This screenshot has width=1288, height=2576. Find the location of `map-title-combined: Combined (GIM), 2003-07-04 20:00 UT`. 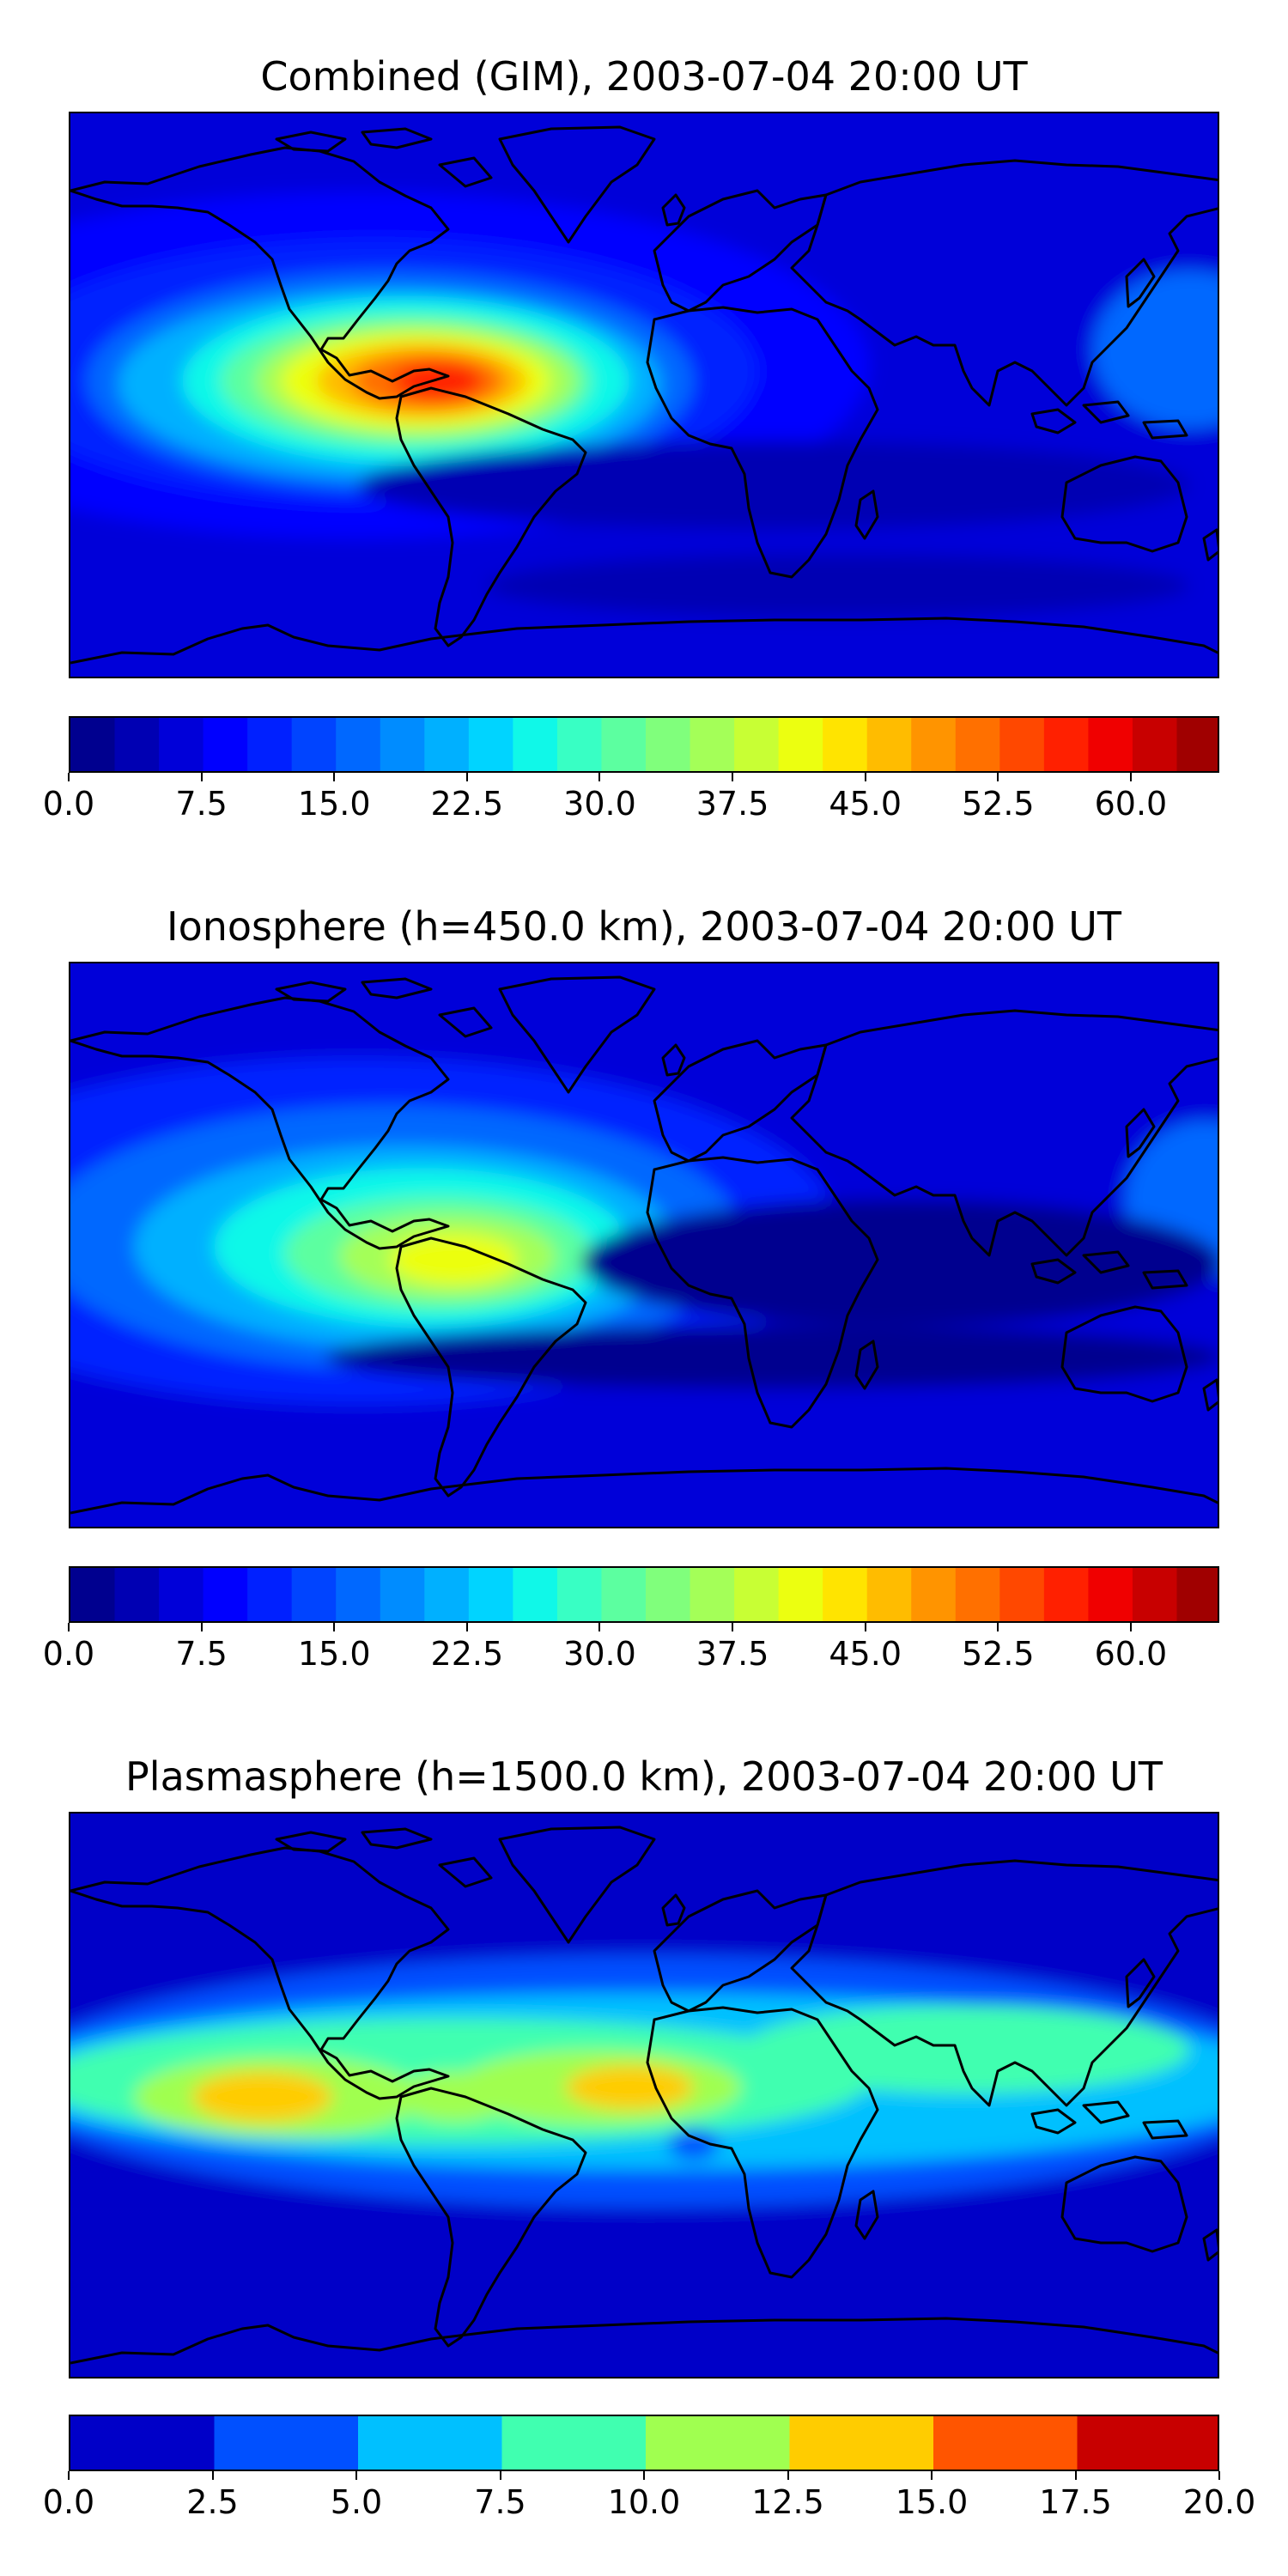

map-title-combined: Combined (GIM), 2003-07-04 20:00 UT is located at coordinates (644, 77).